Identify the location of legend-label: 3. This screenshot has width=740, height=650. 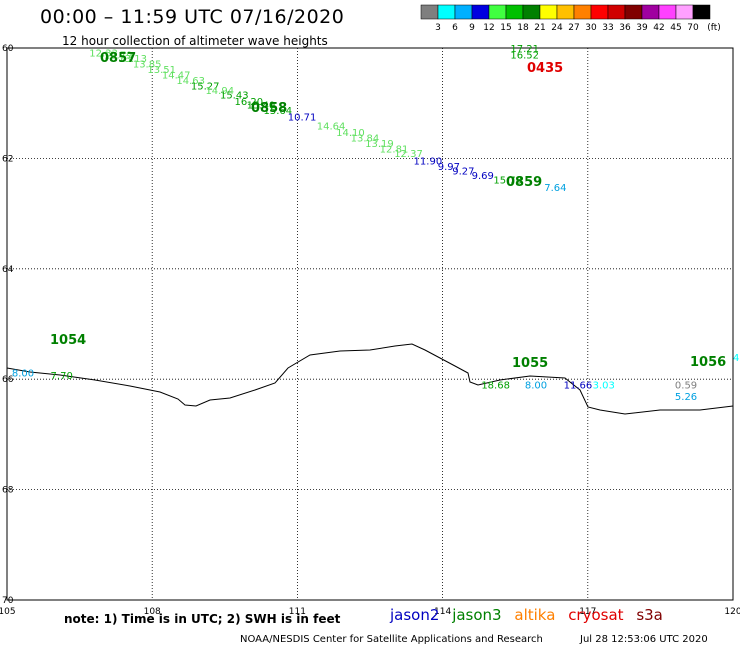
(438, 28).